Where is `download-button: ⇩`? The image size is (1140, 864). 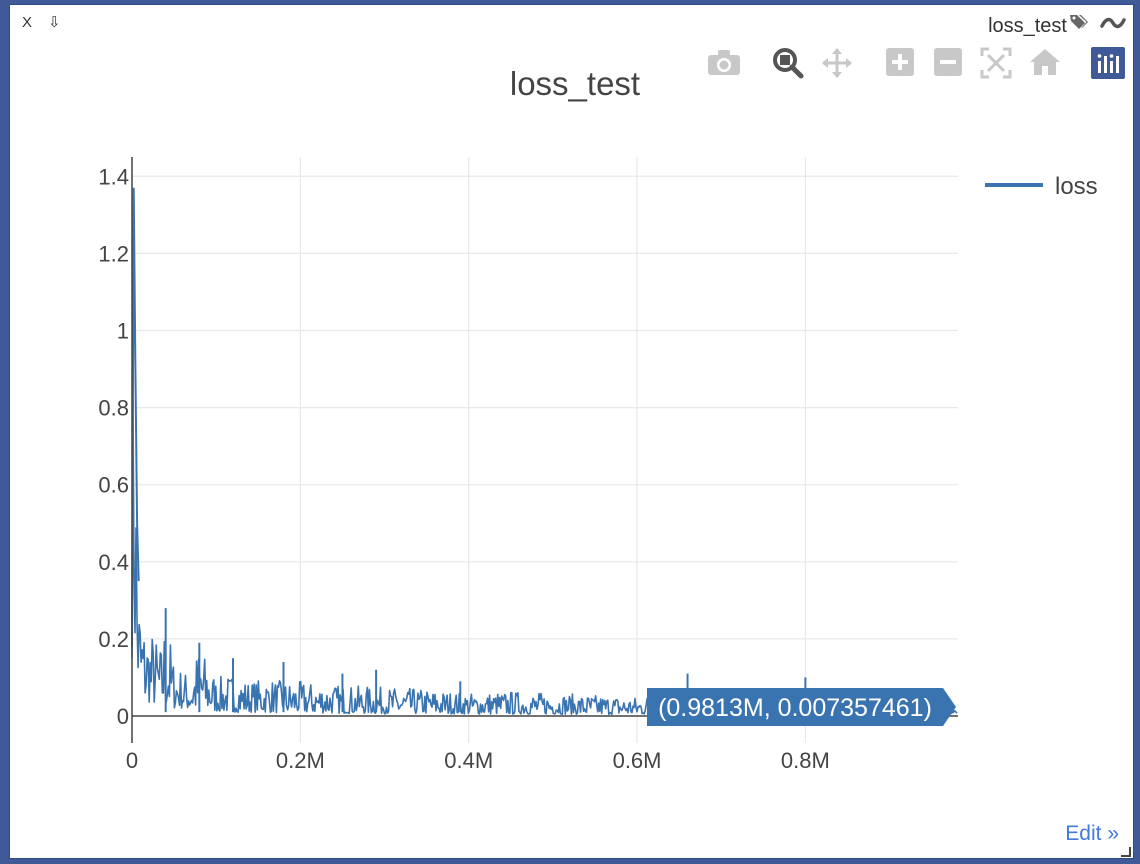 download-button: ⇩ is located at coordinates (54, 22).